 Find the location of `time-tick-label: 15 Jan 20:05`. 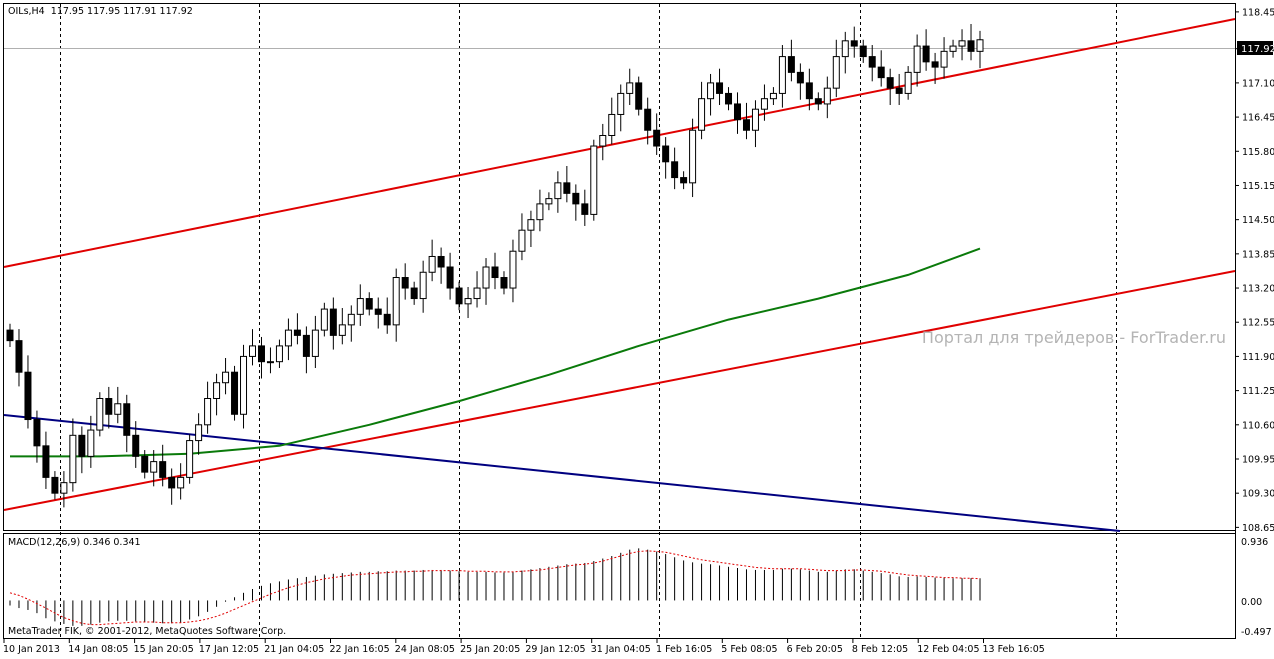

time-tick-label: 15 Jan 20:05 is located at coordinates (164, 649).